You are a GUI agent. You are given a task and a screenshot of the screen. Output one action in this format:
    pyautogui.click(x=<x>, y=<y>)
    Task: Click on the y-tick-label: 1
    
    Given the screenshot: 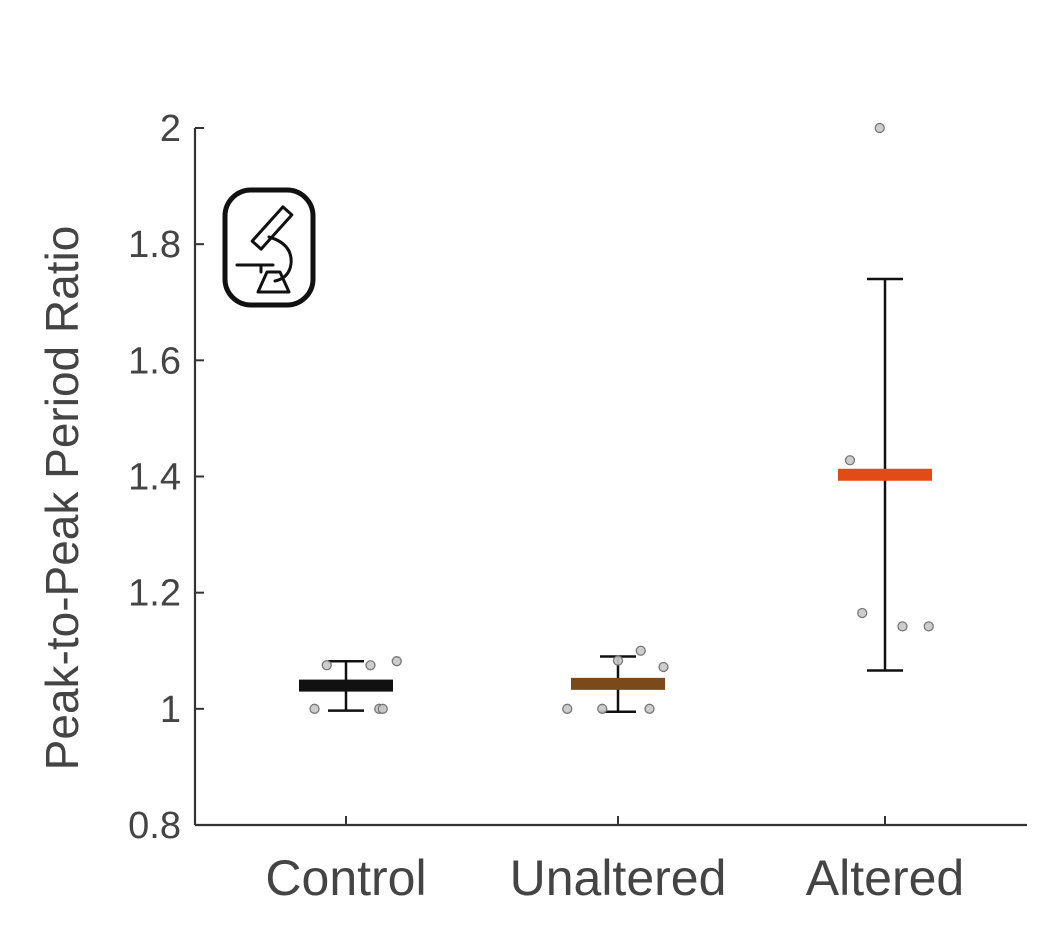 What is the action you would take?
    pyautogui.click(x=170, y=710)
    